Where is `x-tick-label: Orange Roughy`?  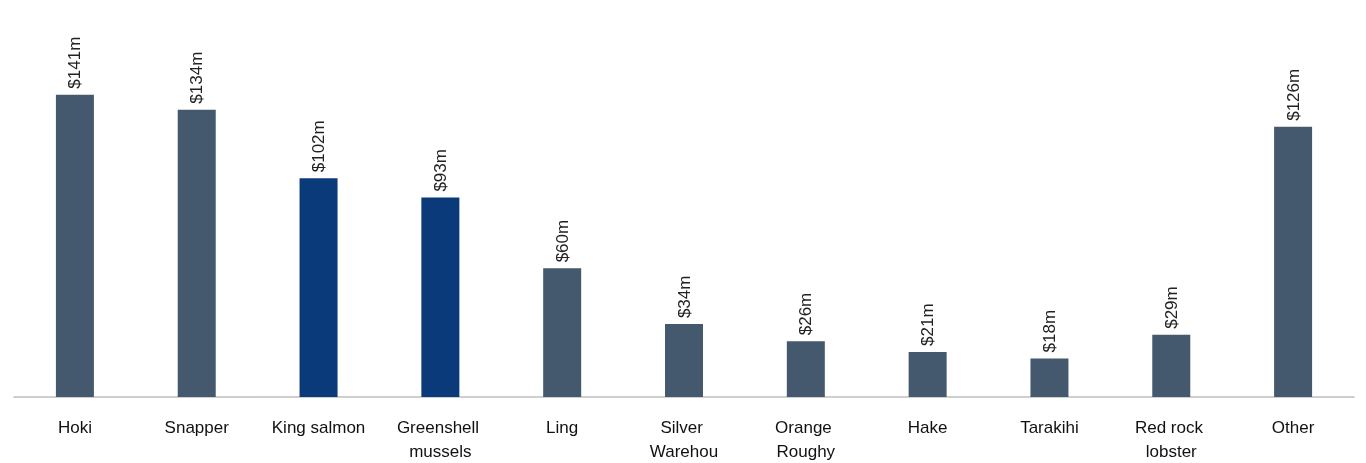
x-tick-label: Orange Roughy is located at coordinates (806, 439).